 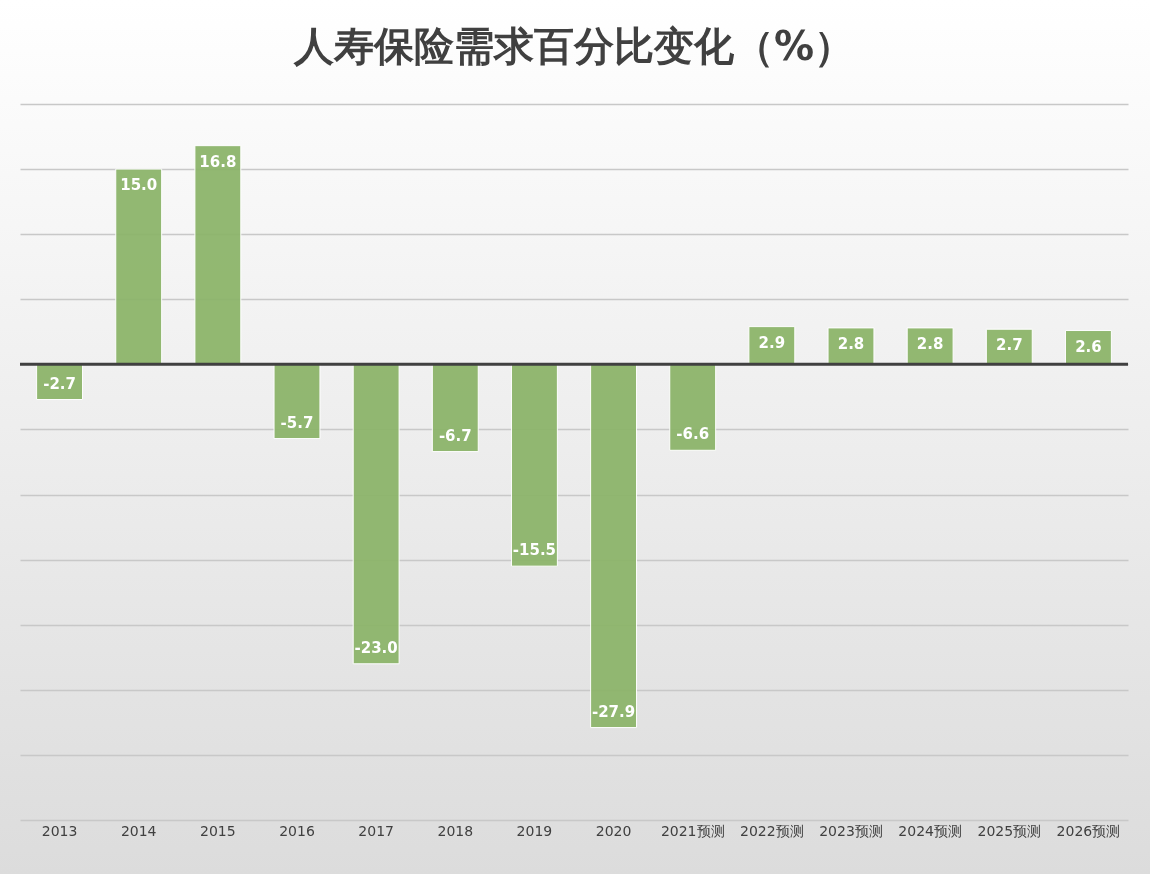 I want to click on x-tick-label: 2023预测, so click(x=851, y=830).